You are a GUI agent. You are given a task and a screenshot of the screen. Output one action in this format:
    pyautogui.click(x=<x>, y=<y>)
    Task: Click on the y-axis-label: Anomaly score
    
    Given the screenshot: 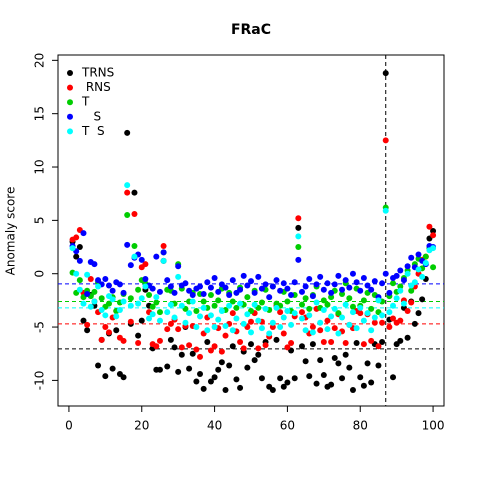 What is the action you would take?
    pyautogui.click(x=11, y=231)
    